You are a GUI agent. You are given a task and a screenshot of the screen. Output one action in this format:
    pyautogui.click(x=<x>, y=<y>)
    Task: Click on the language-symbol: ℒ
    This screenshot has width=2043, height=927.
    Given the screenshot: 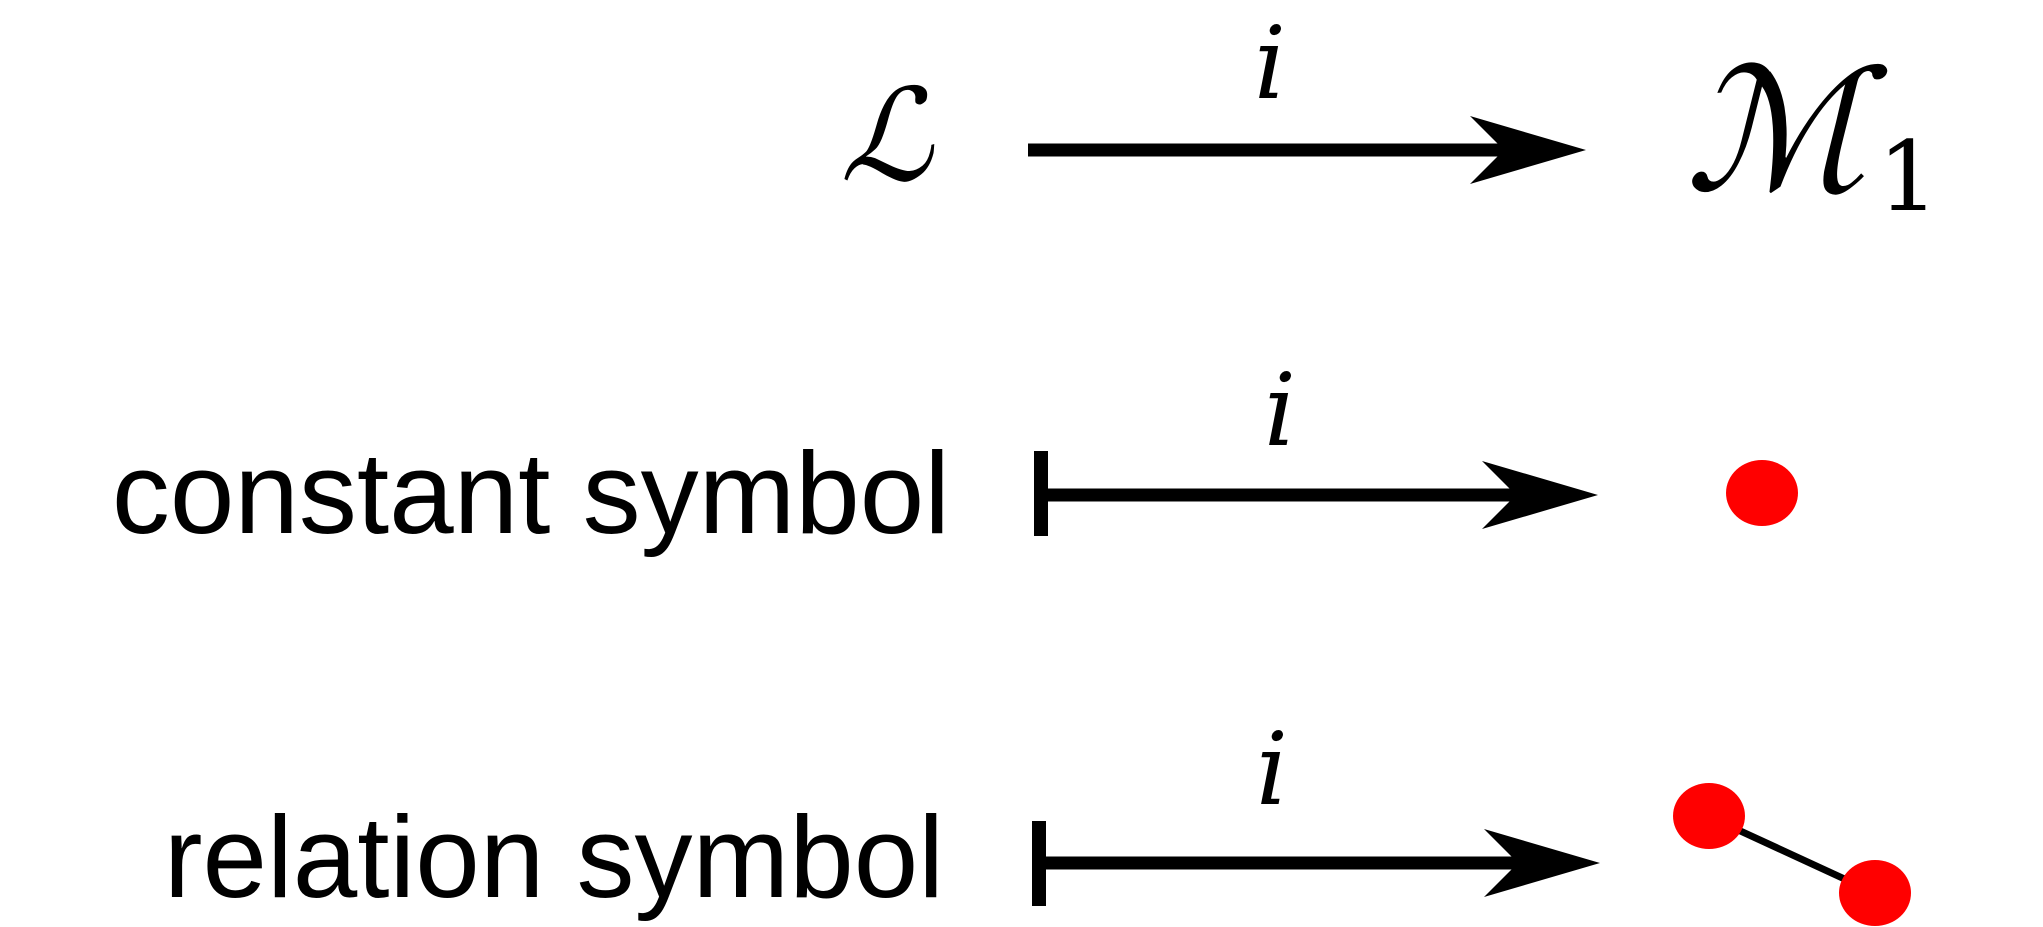 What is the action you would take?
    pyautogui.click(x=887, y=136)
    